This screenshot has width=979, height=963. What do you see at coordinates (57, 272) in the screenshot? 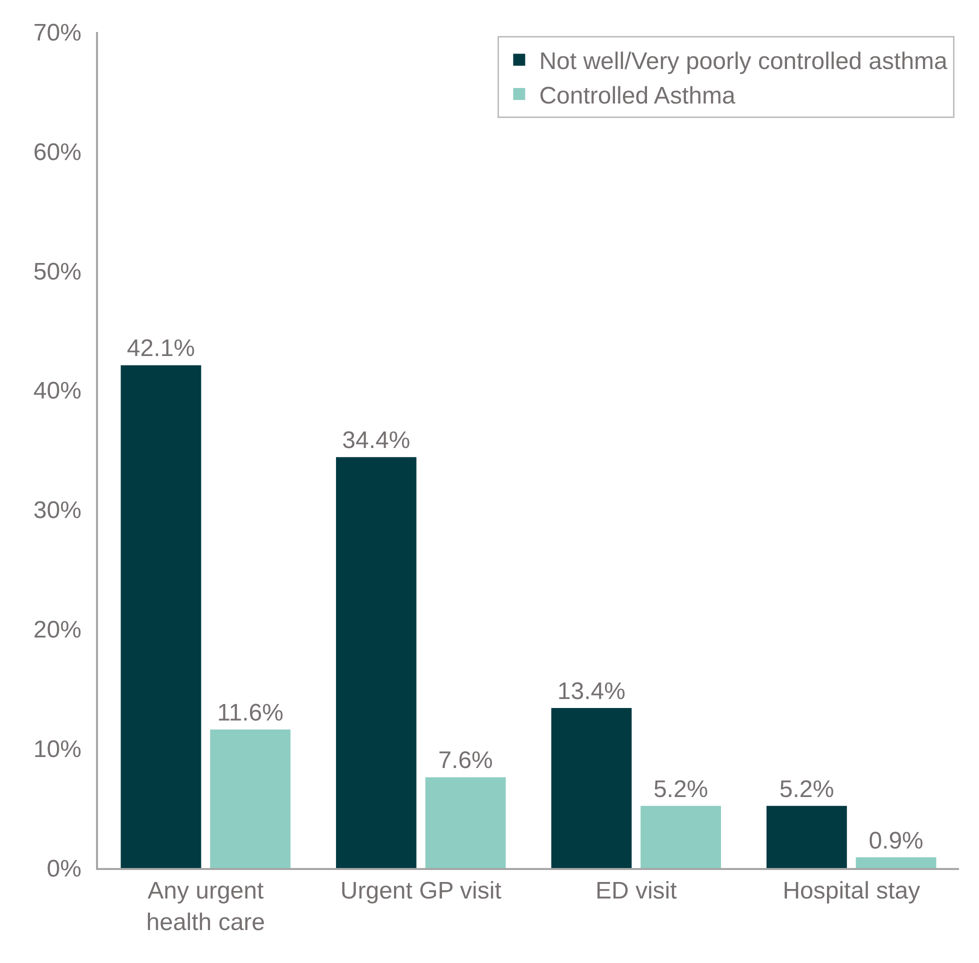
I see `y-tick-label: 50%` at bounding box center [57, 272].